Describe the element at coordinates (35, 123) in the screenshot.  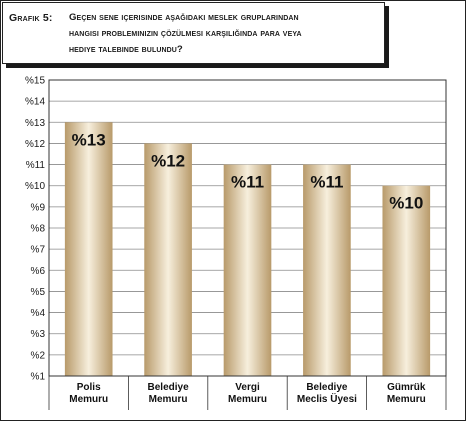
I see `y-tick-label: %13` at that location.